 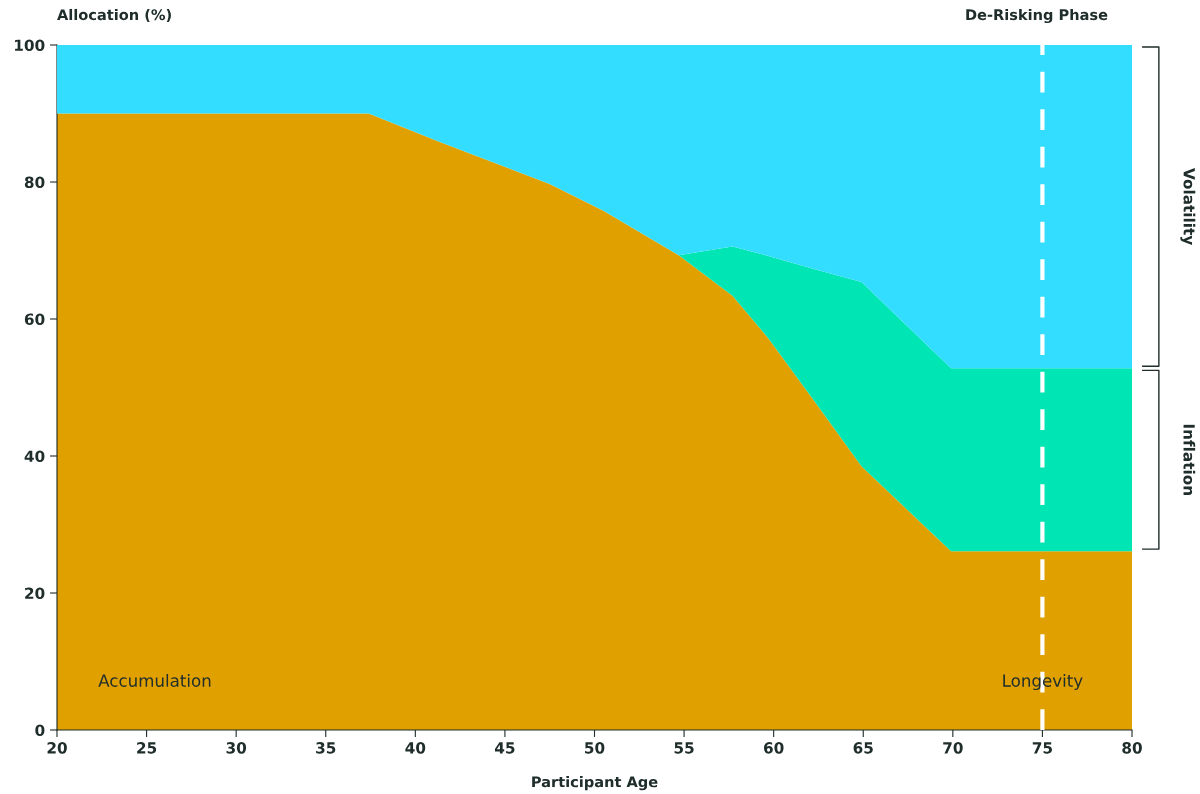 I want to click on y-tick-label: 80, so click(x=34, y=182).